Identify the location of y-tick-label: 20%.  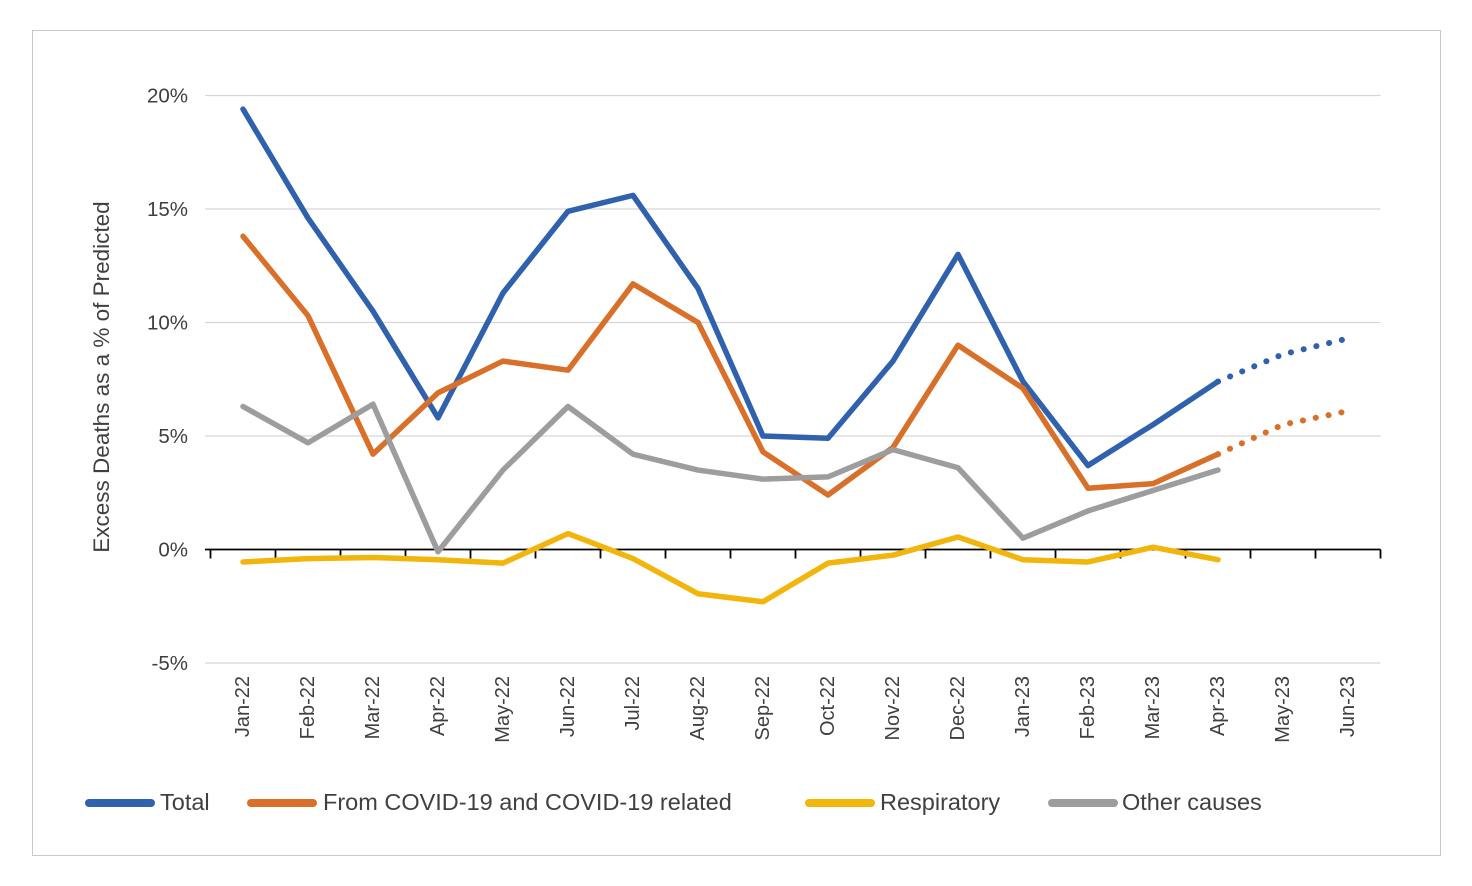
(167, 96).